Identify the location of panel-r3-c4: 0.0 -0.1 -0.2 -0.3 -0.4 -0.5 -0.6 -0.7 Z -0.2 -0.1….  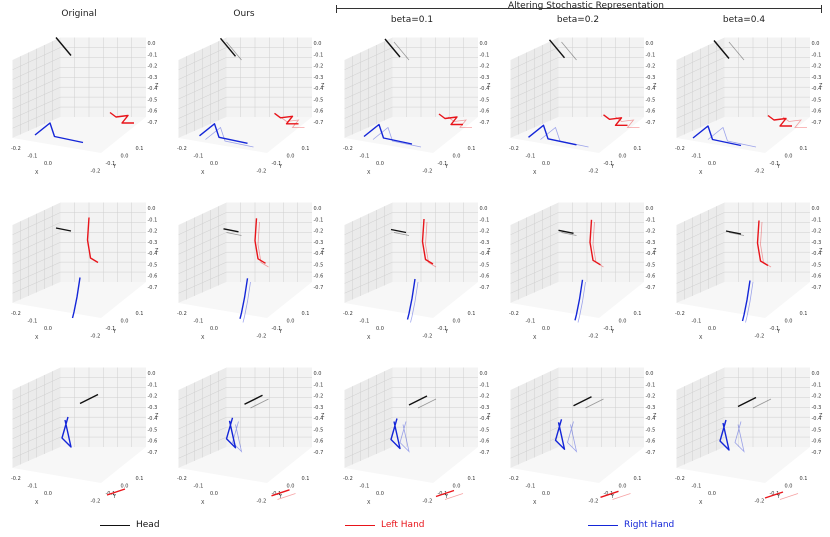
(583, 436).